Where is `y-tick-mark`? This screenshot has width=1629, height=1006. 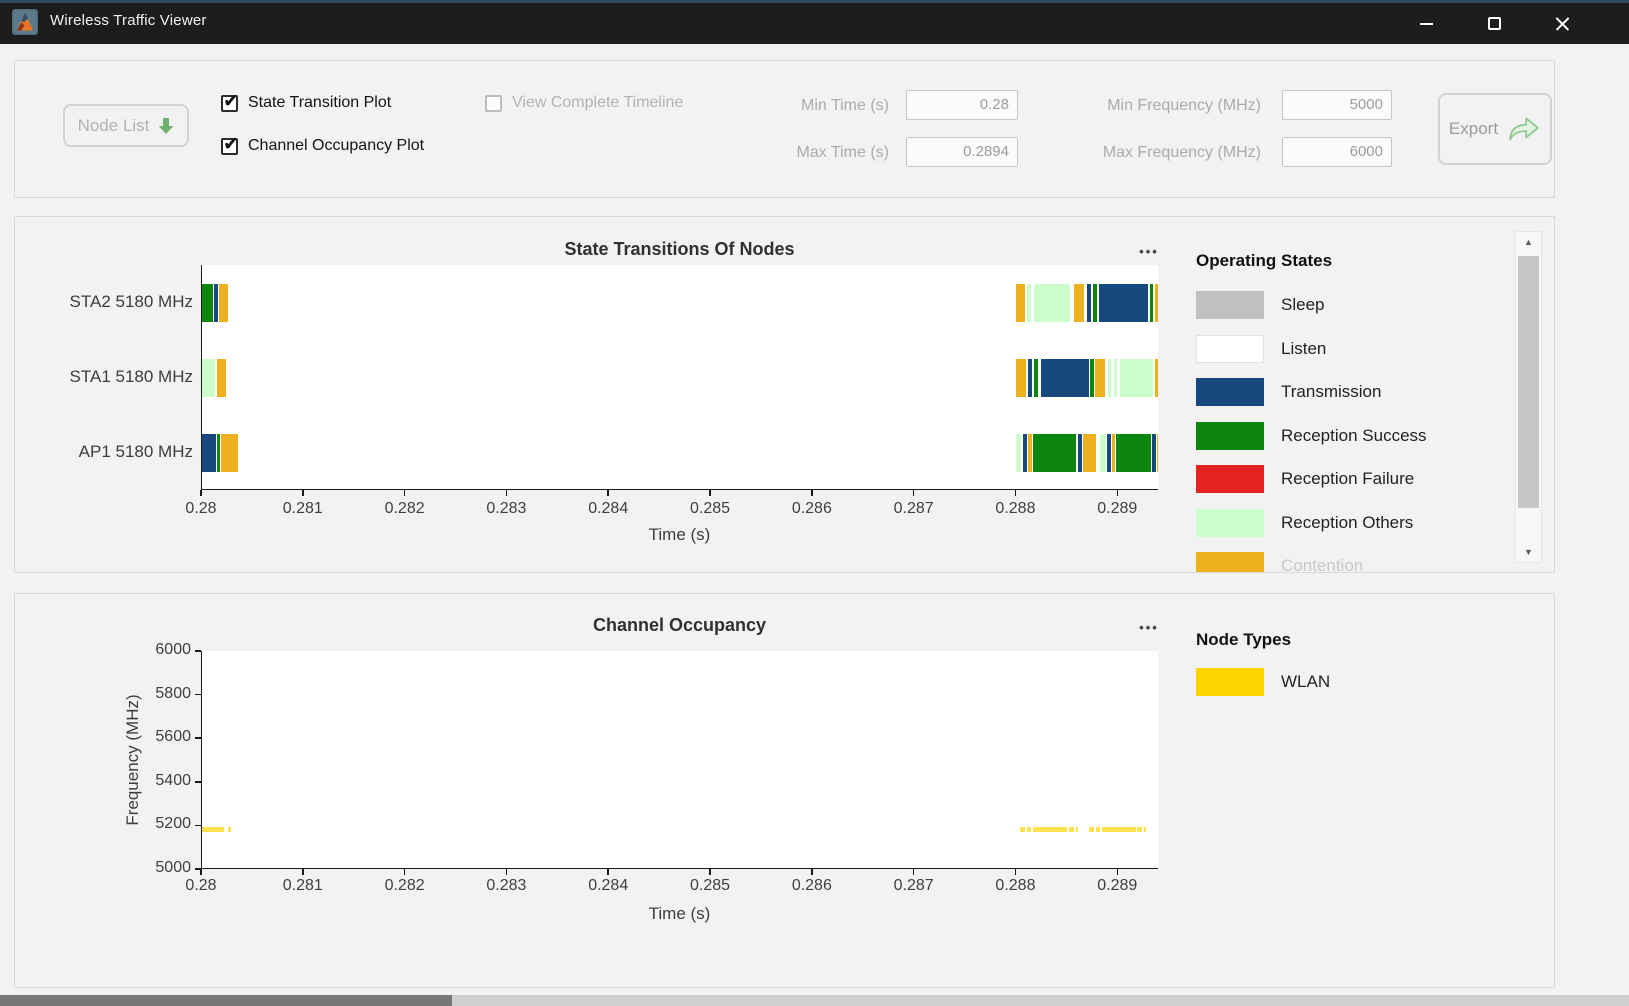
y-tick-mark is located at coordinates (198, 869).